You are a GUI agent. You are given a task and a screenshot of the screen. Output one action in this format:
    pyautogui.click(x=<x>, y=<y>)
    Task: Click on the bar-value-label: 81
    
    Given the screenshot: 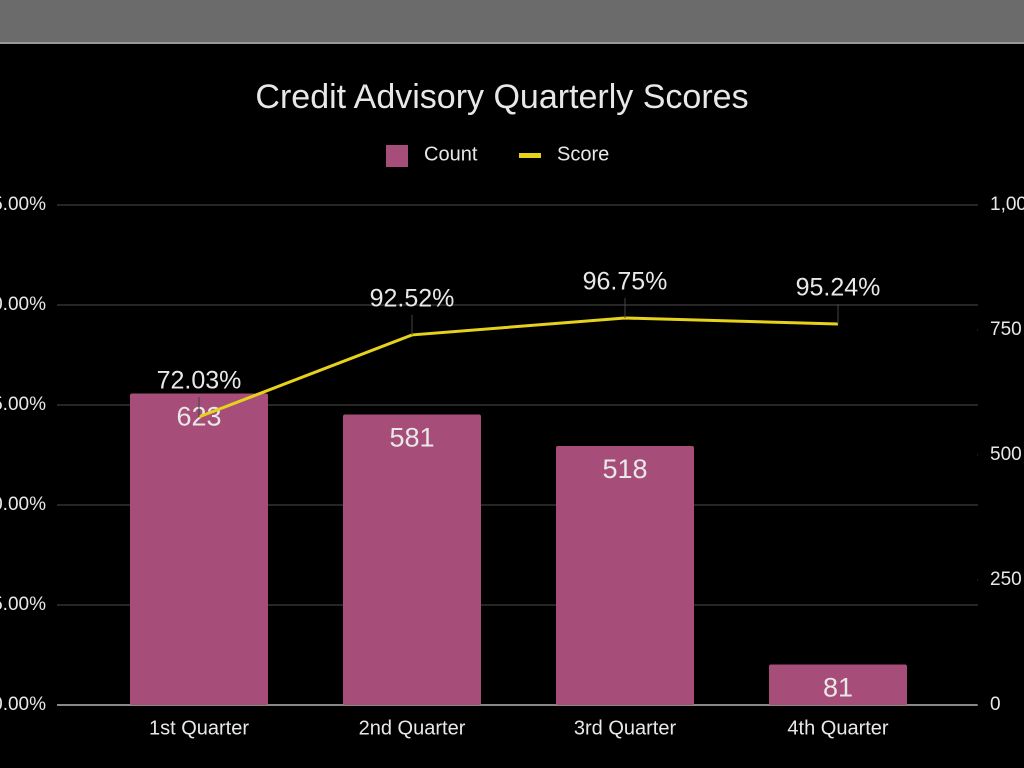 What is the action you would take?
    pyautogui.click(x=838, y=688)
    